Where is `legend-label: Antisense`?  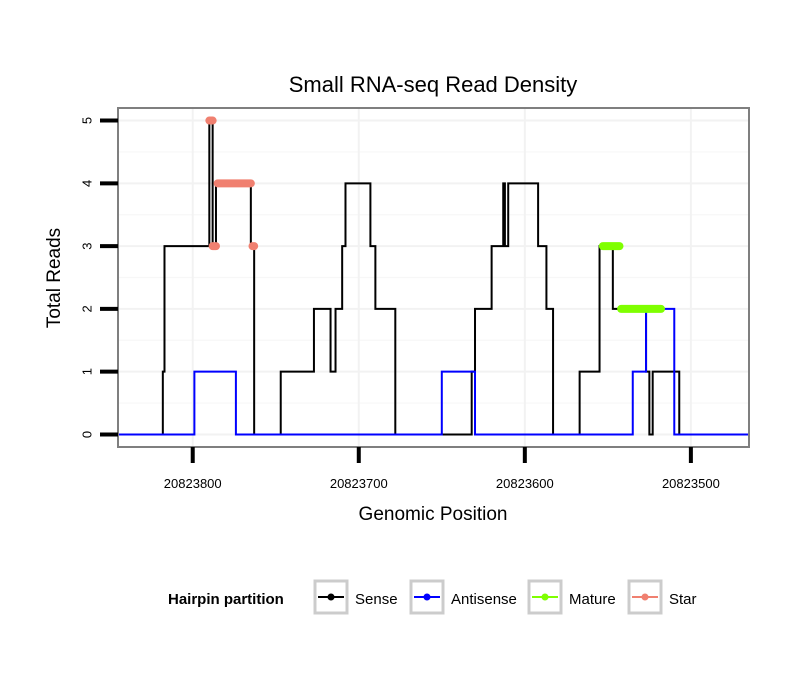
legend-label: Antisense is located at coordinates (484, 599).